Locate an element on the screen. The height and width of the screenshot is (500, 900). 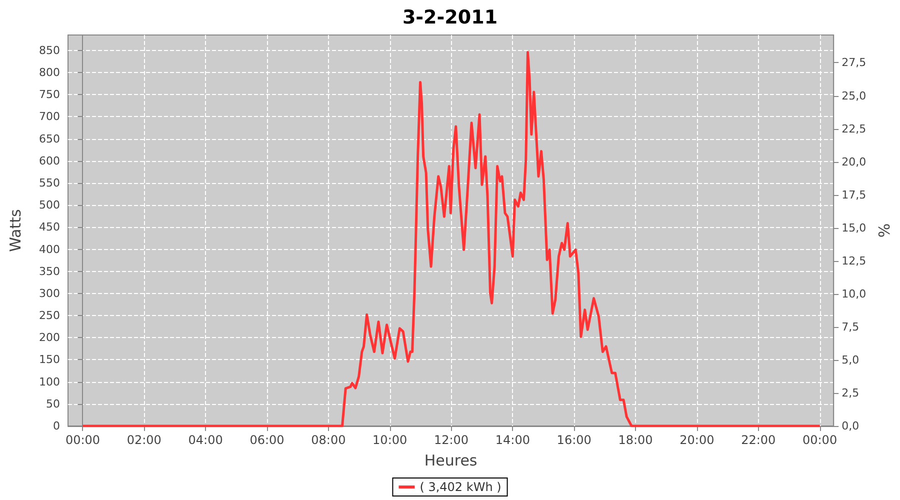
y-tick-label: 450 is located at coordinates (49, 227).